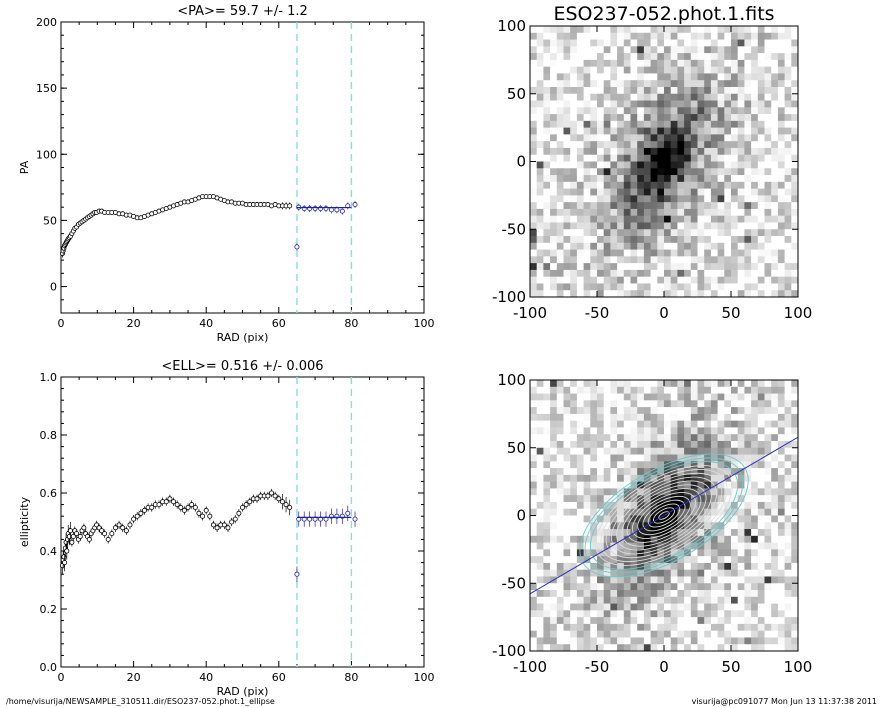 The height and width of the screenshot is (708, 885). I want to click on image-raw-ytick-label: 100, so click(511, 26).